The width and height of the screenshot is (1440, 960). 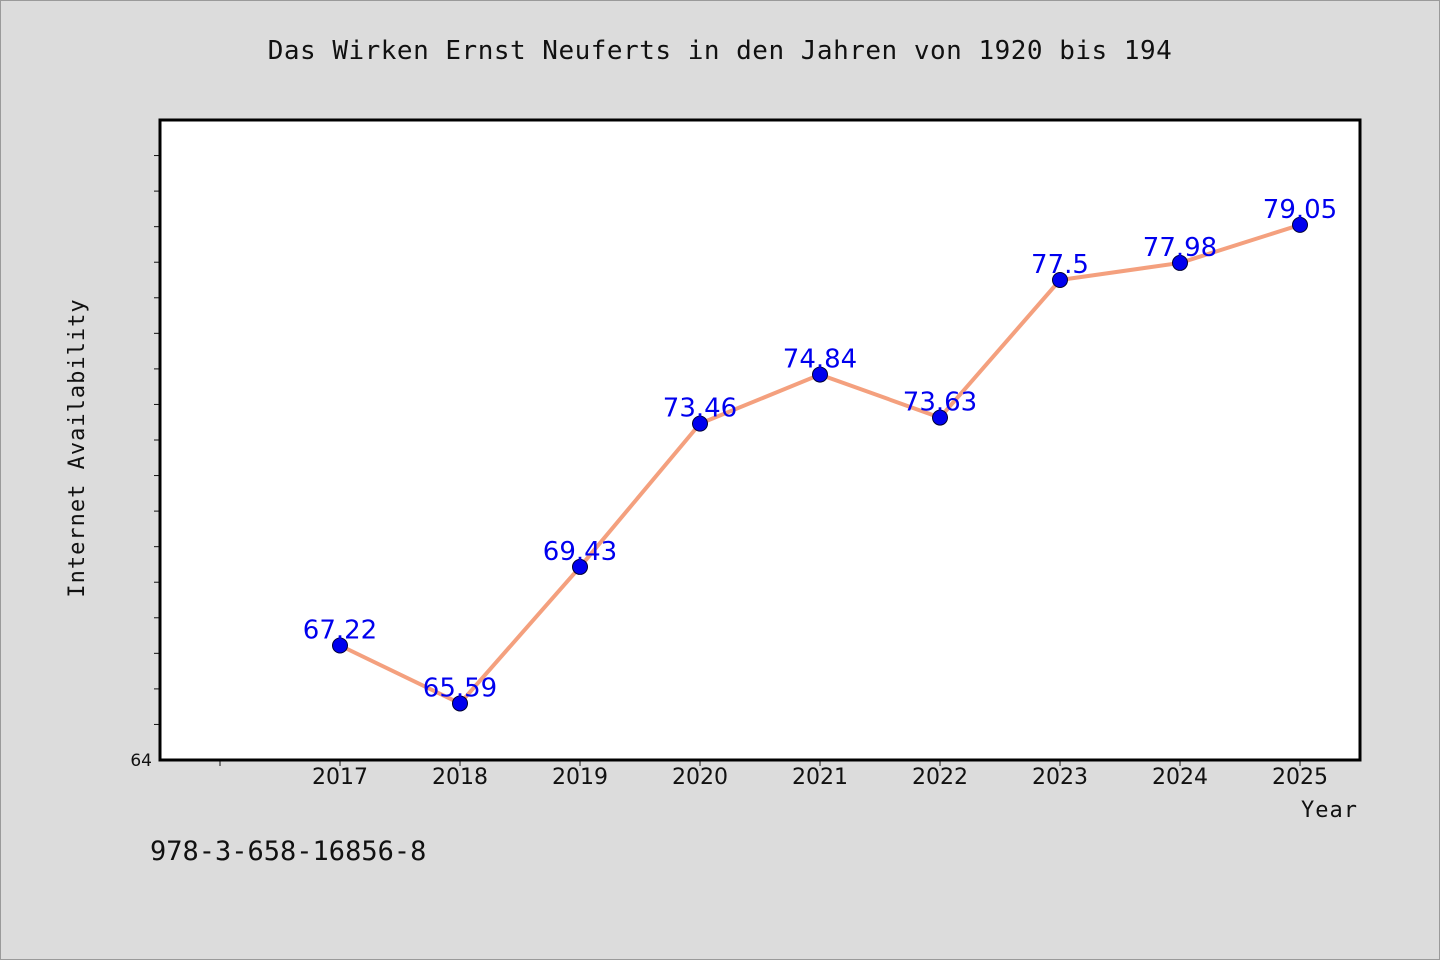 What do you see at coordinates (77, 447) in the screenshot?
I see `y-axis-title: Internet Availability` at bounding box center [77, 447].